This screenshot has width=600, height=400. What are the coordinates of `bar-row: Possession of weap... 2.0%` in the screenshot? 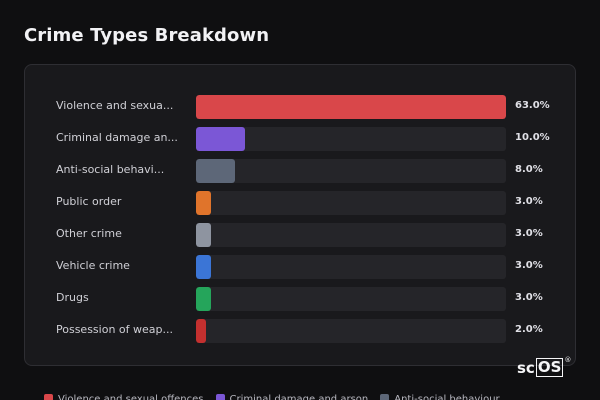 It's located at (301, 331).